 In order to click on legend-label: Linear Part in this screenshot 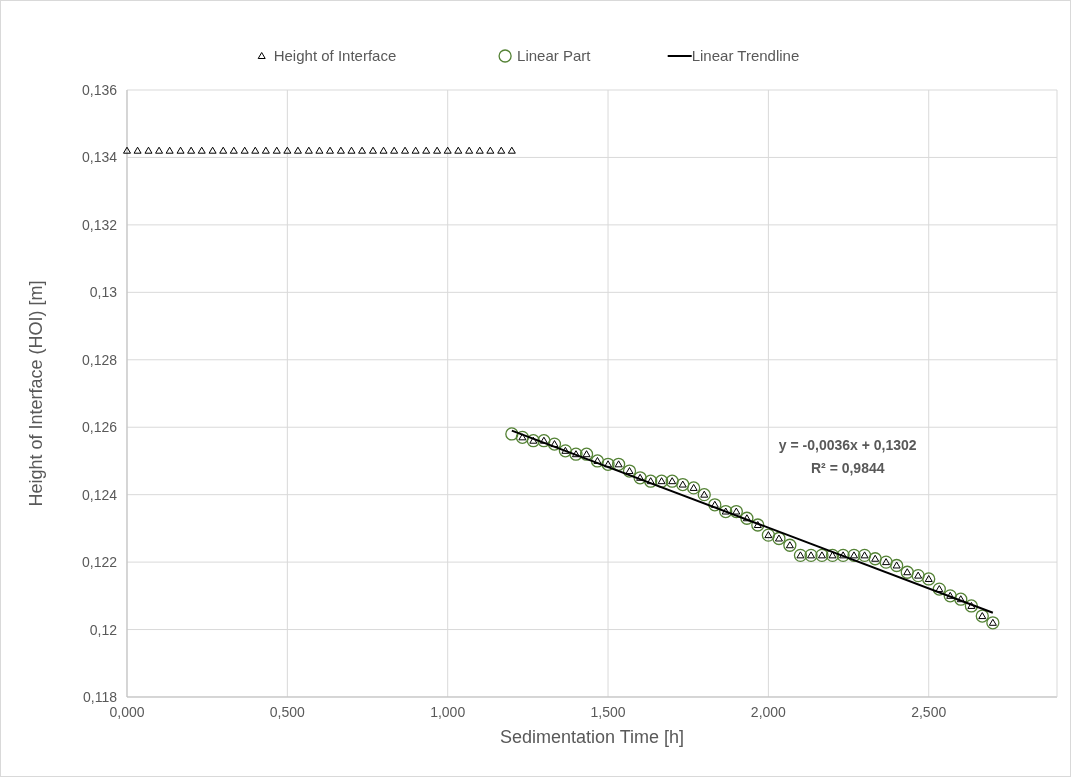, I will do `click(554, 55)`.